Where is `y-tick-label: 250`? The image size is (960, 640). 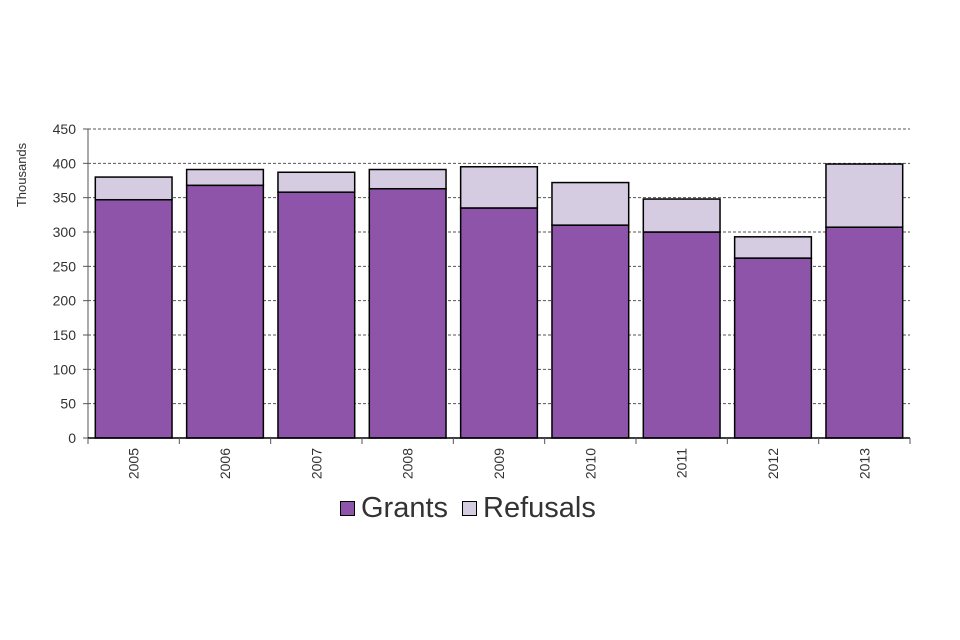
y-tick-label: 250 is located at coordinates (65, 266).